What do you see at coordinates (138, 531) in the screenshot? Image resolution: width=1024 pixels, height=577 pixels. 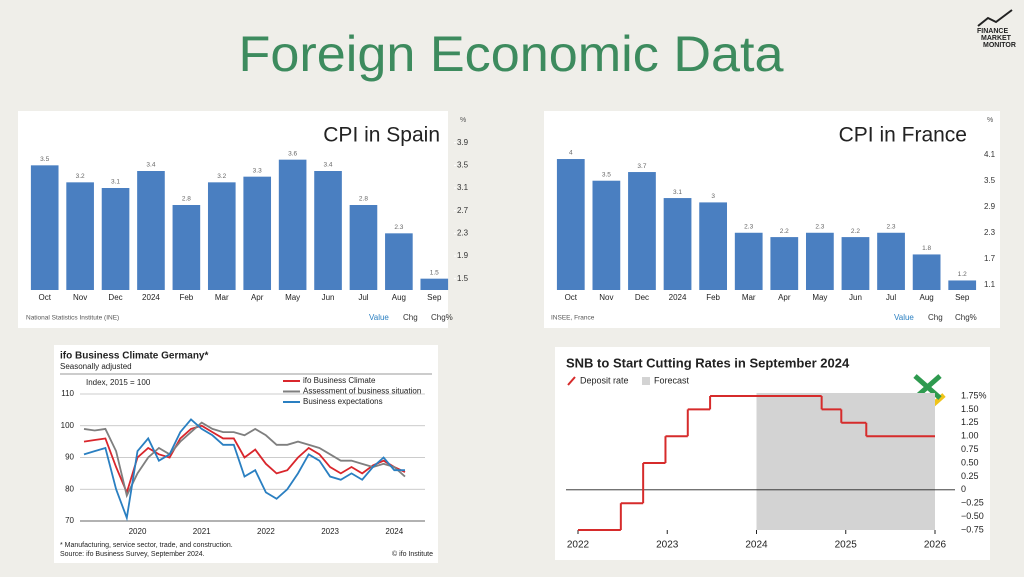 I see `x-tick-label: 2020` at bounding box center [138, 531].